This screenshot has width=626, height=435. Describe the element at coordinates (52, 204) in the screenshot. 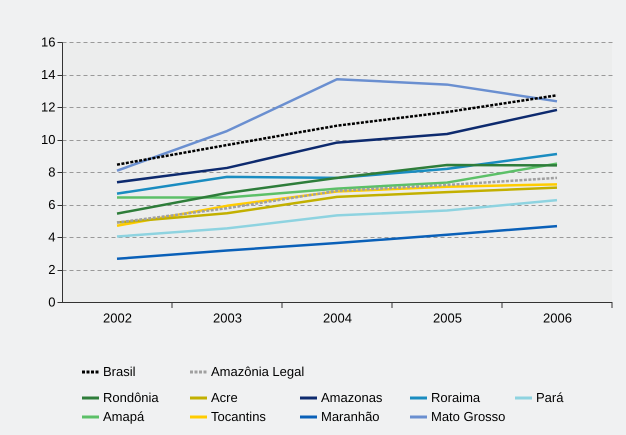

I see `y-tick-label: 6` at that location.